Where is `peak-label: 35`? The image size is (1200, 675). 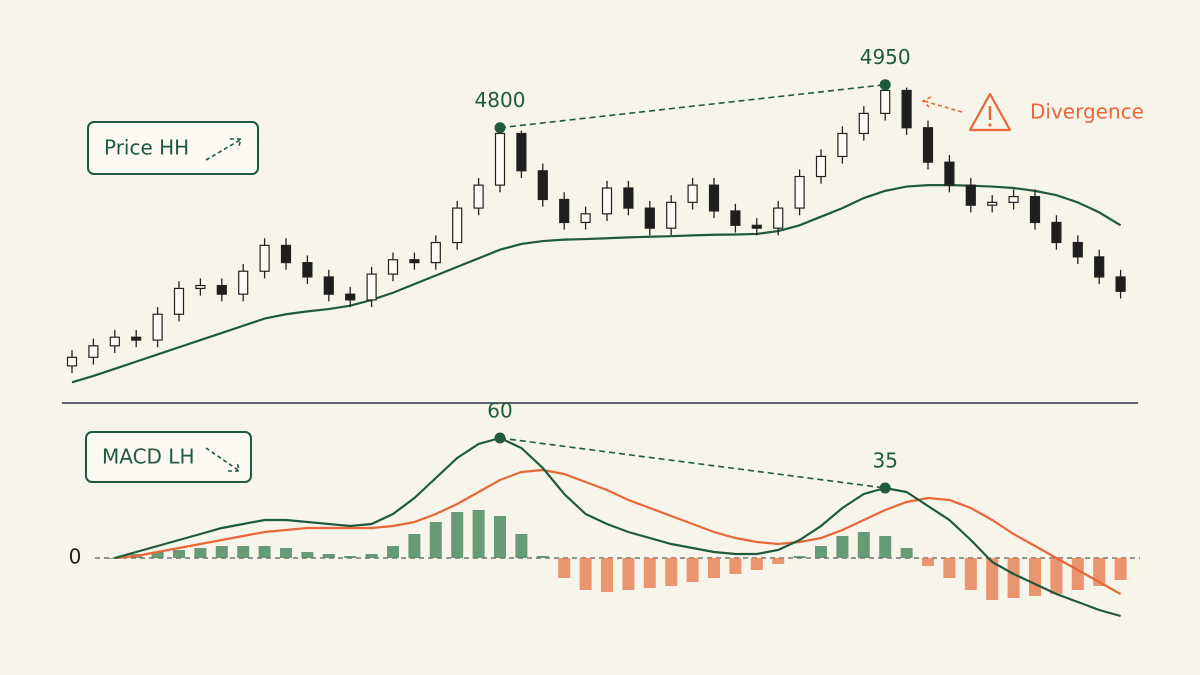 peak-label: 35 is located at coordinates (884, 461).